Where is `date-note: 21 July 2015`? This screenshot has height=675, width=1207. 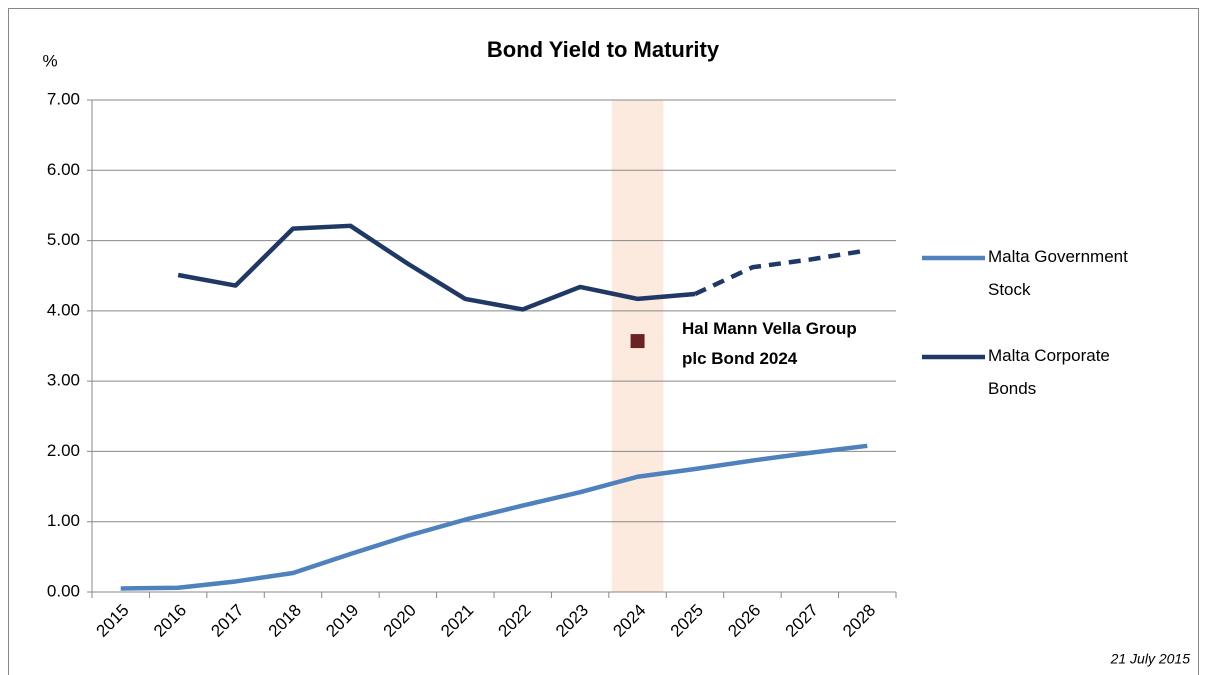
date-note: 21 July 2015 is located at coordinates (1150, 659).